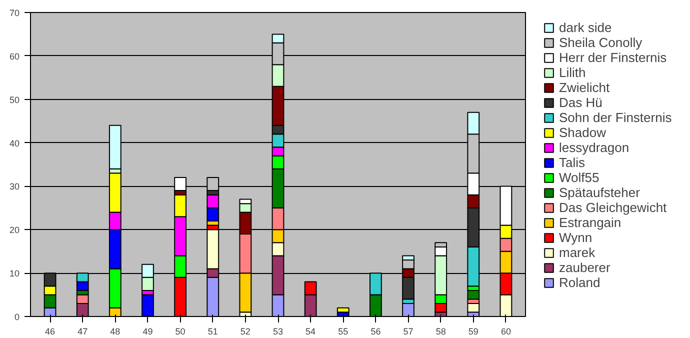 Image resolution: width=690 pixels, height=338 pixels. I want to click on y-tick-label: 50, so click(14, 99).